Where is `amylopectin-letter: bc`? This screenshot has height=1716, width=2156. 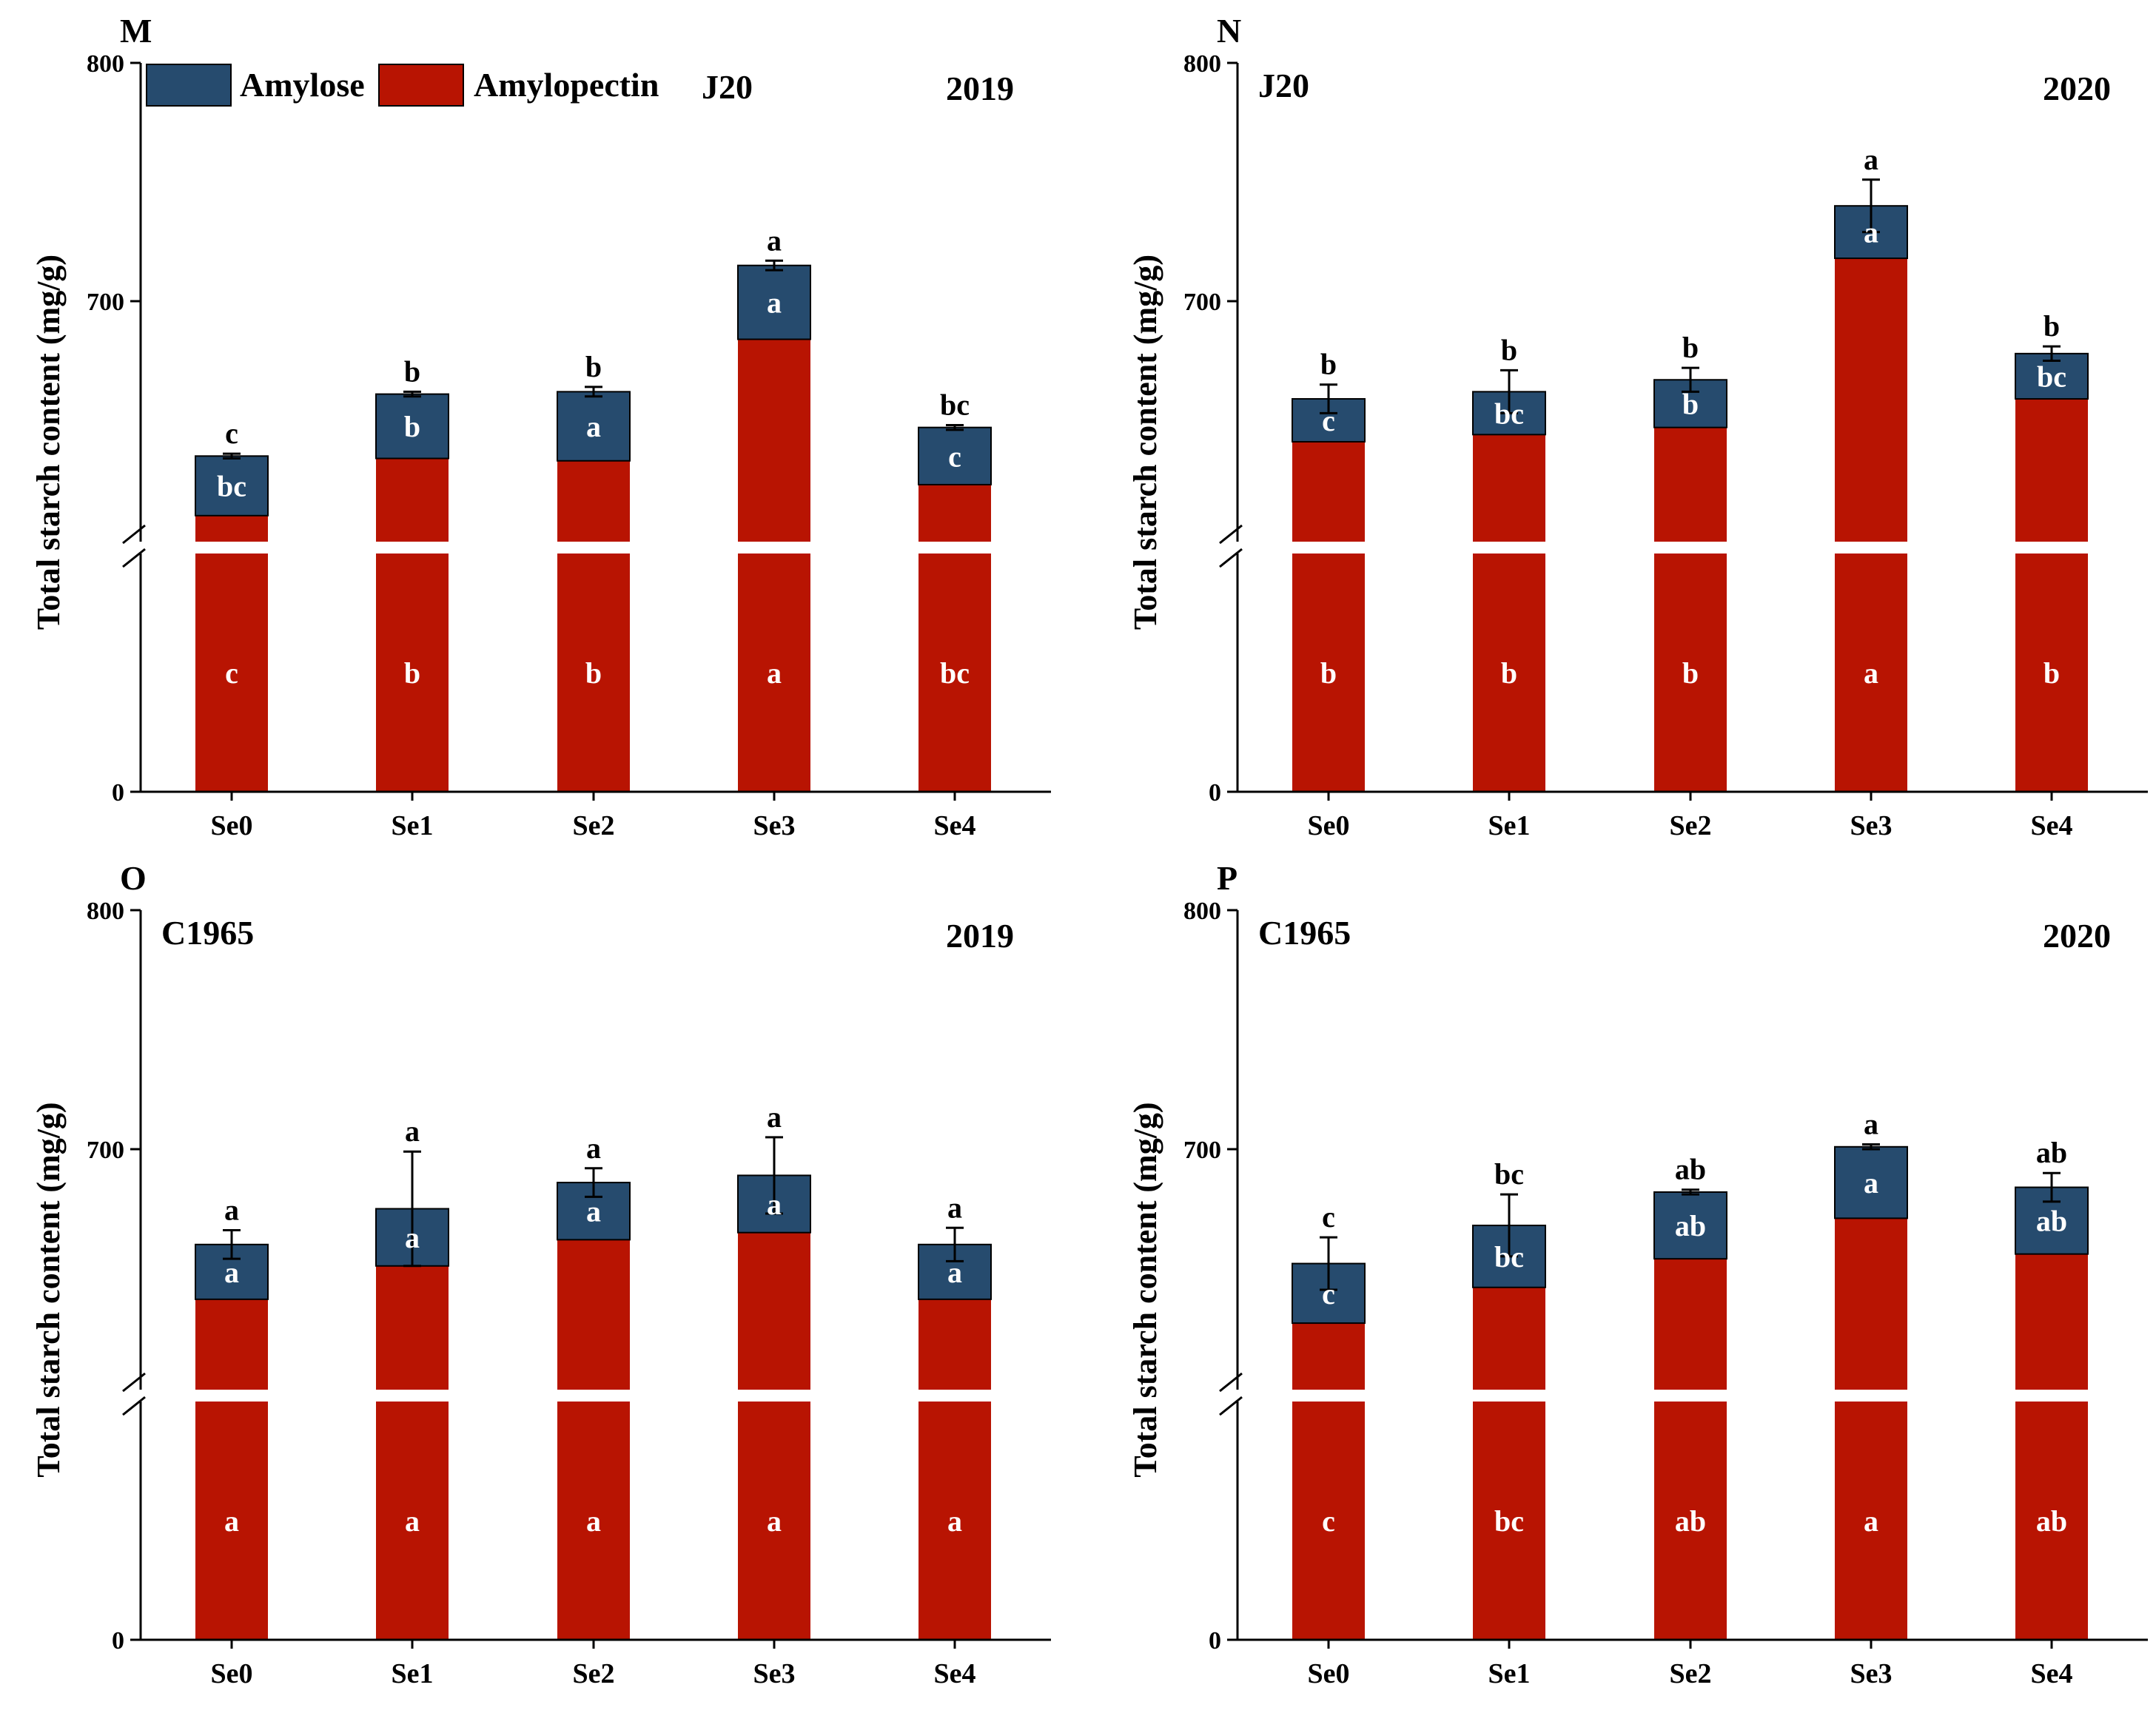 amylopectin-letter: bc is located at coordinates (1509, 1521).